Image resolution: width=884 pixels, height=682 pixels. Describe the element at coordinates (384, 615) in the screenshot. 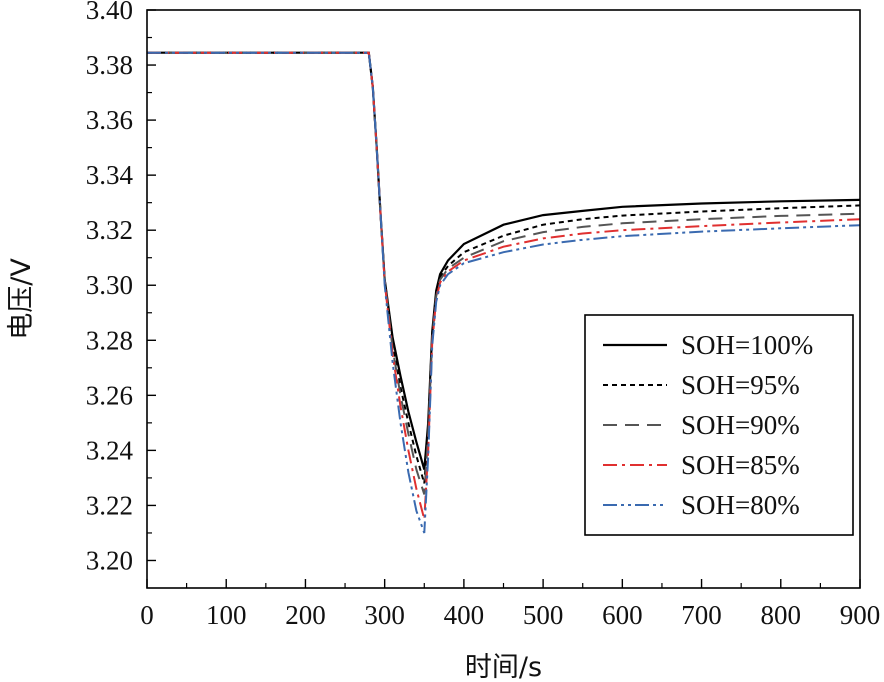

I see `x-tick-label: 300` at that location.